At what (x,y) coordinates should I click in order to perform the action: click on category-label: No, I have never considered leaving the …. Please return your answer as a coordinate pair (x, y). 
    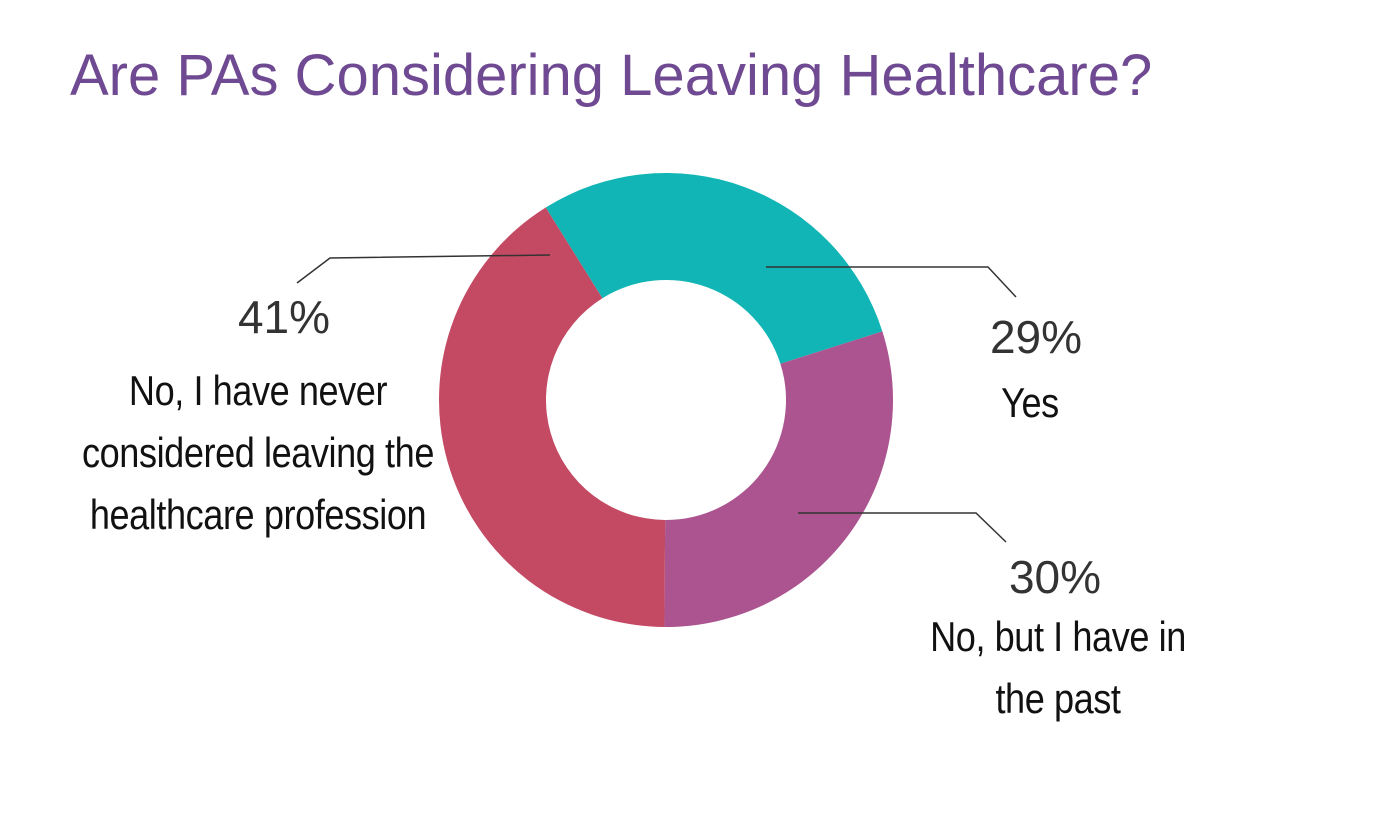
    Looking at the image, I should click on (257, 452).